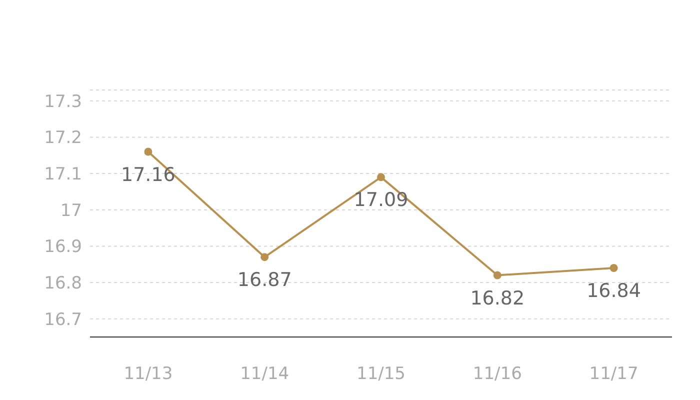  I want to click on x-tick-label: 11/16, so click(497, 374).